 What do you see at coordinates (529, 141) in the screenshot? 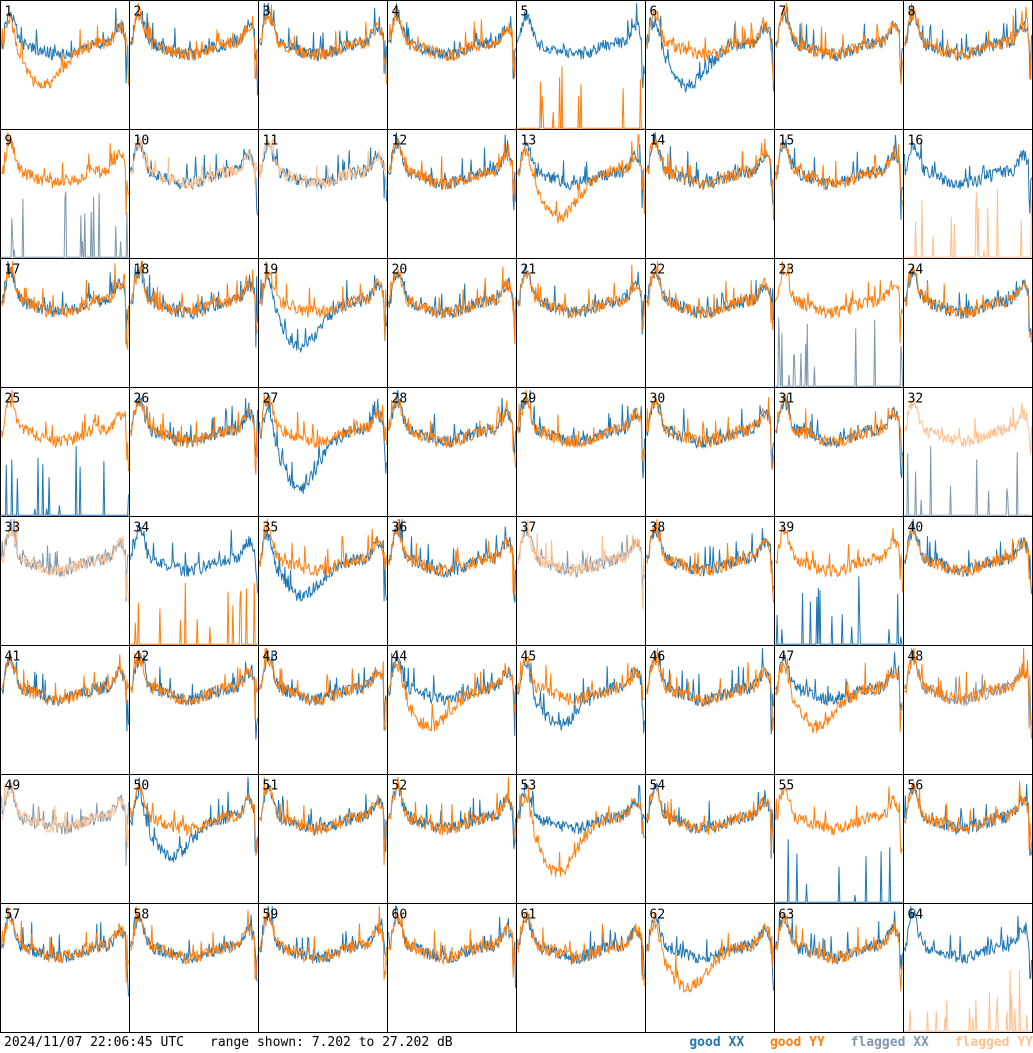
I see `panel-label: 13` at bounding box center [529, 141].